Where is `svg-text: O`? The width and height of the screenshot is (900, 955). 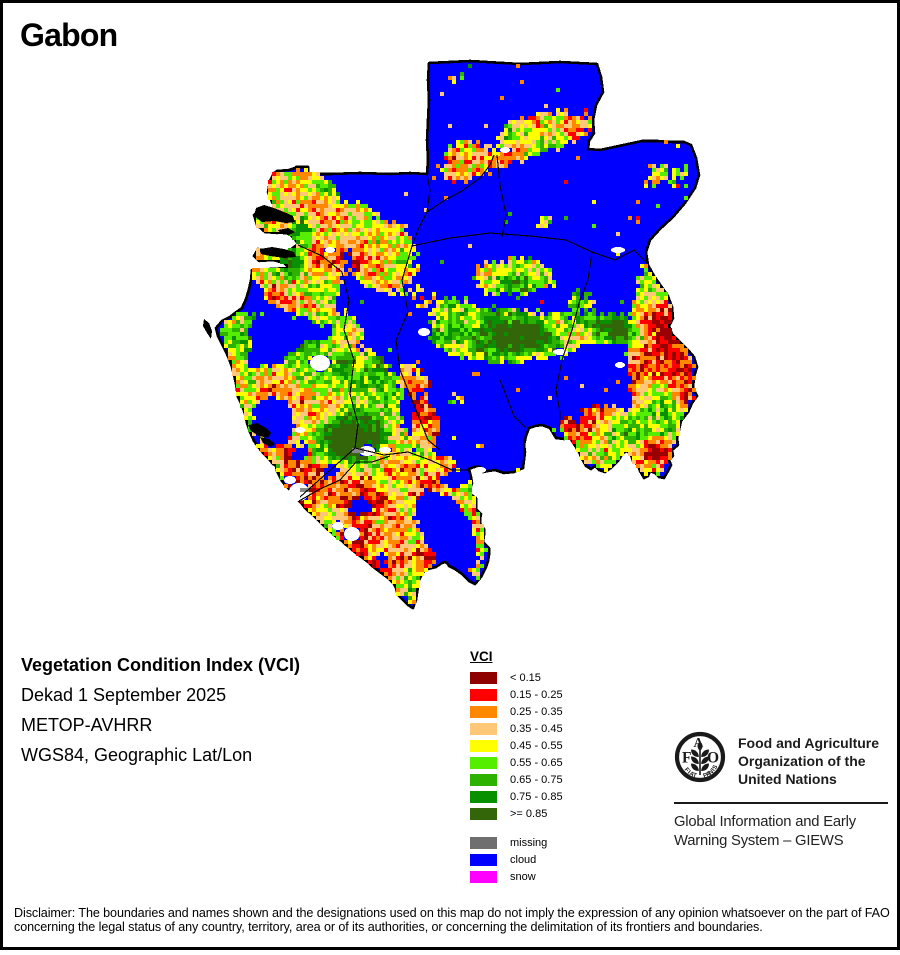
svg-text: O is located at coordinates (713, 758).